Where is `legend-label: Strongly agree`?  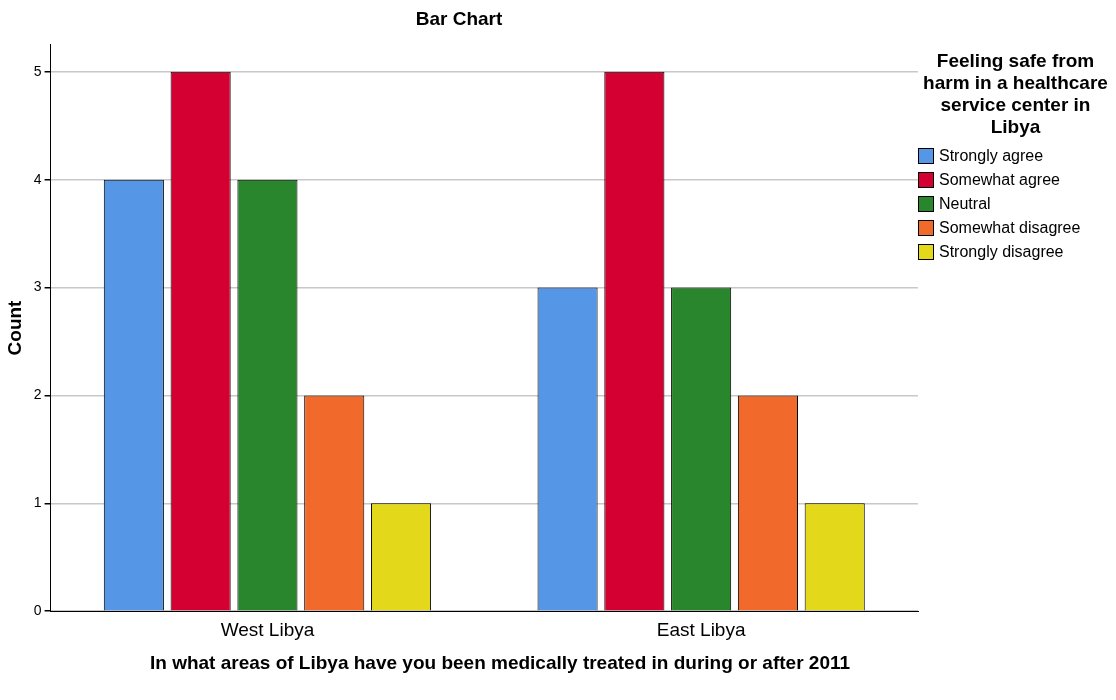
legend-label: Strongly agree is located at coordinates (991, 156).